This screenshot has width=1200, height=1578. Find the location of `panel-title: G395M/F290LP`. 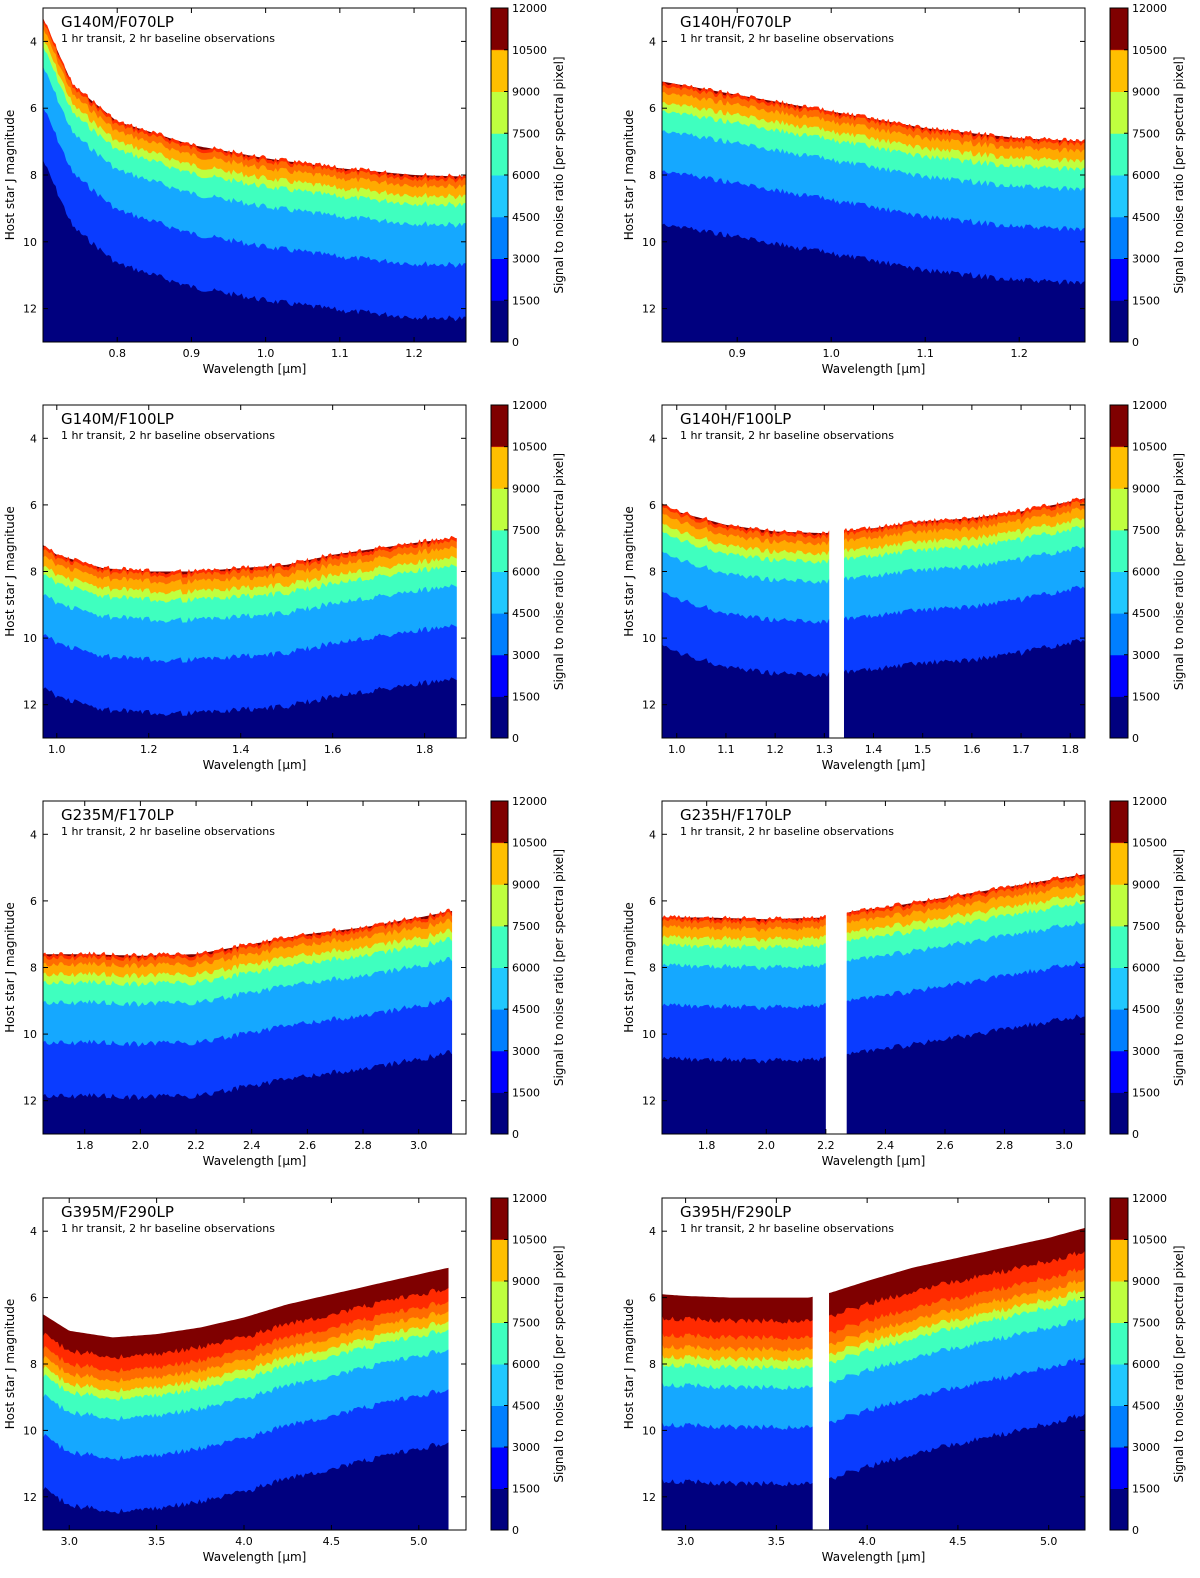

panel-title: G395M/F290LP is located at coordinates (117, 1212).